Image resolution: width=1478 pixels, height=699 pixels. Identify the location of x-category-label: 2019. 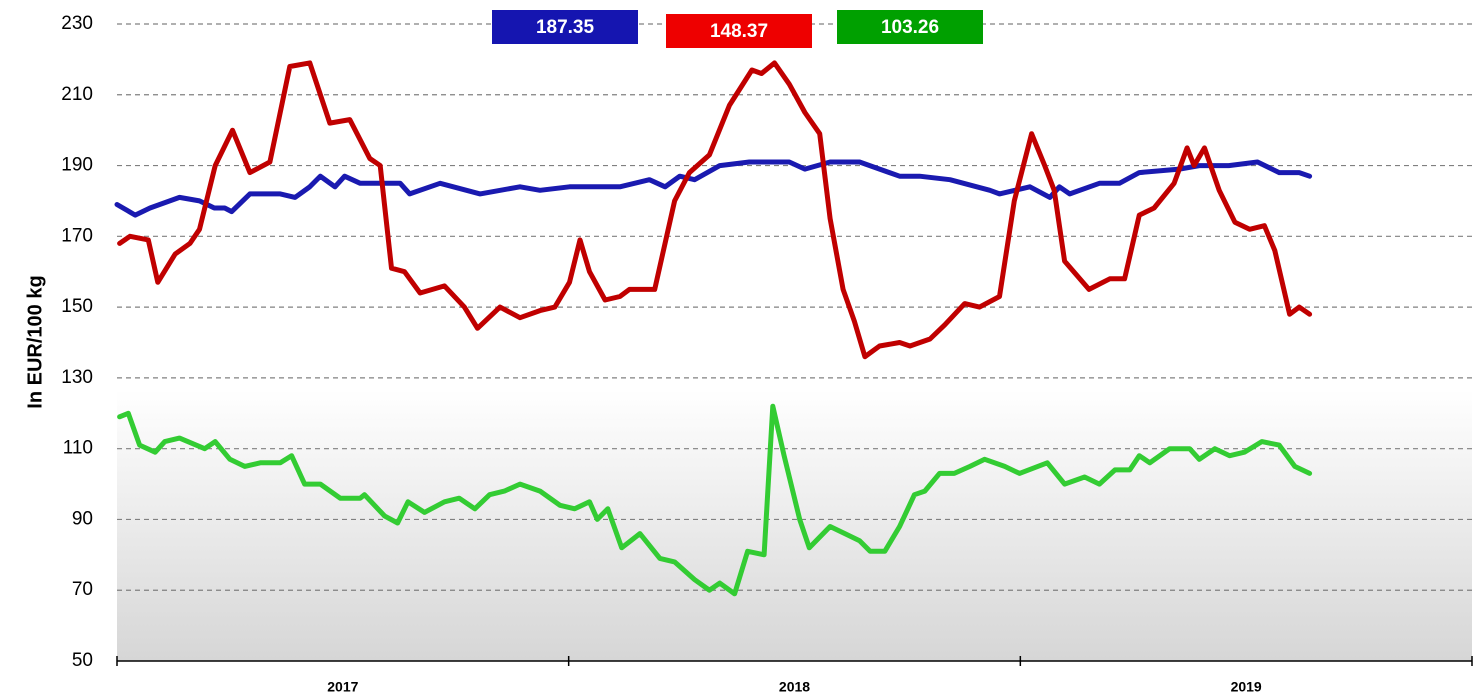
(1246, 687).